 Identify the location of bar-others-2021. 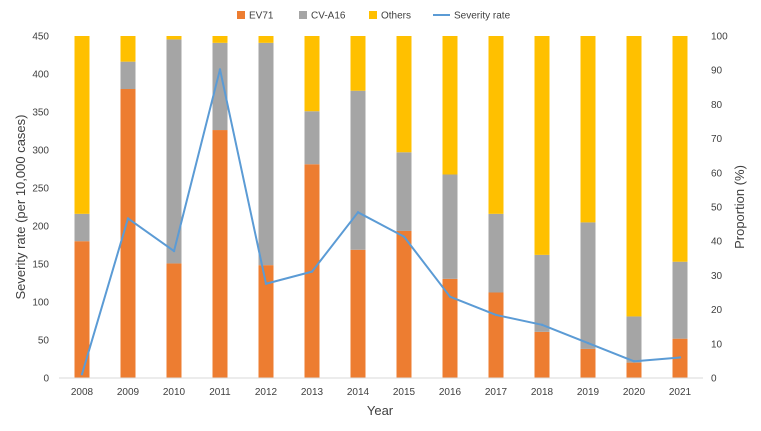
(680, 149).